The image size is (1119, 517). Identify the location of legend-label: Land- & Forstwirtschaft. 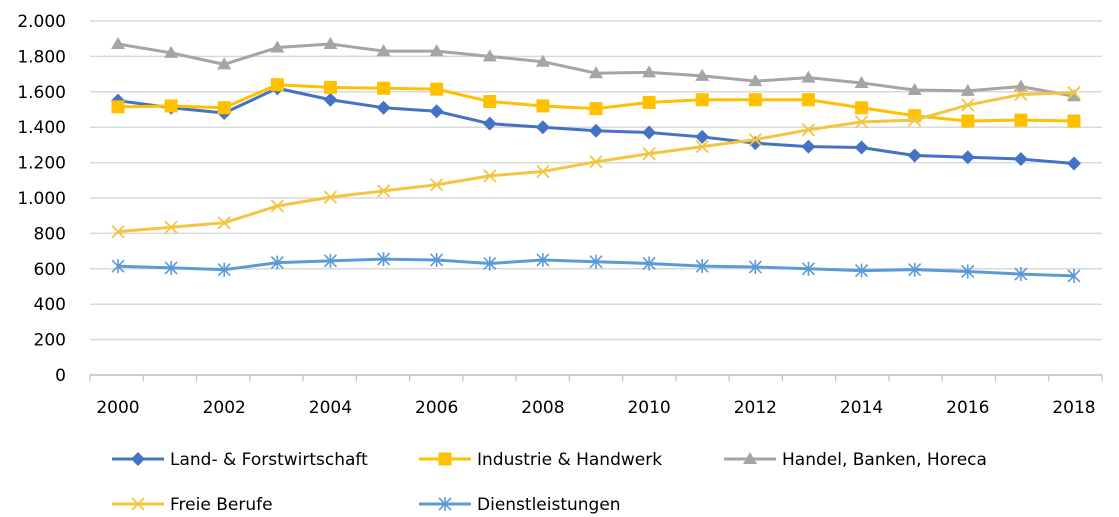
(269, 460).